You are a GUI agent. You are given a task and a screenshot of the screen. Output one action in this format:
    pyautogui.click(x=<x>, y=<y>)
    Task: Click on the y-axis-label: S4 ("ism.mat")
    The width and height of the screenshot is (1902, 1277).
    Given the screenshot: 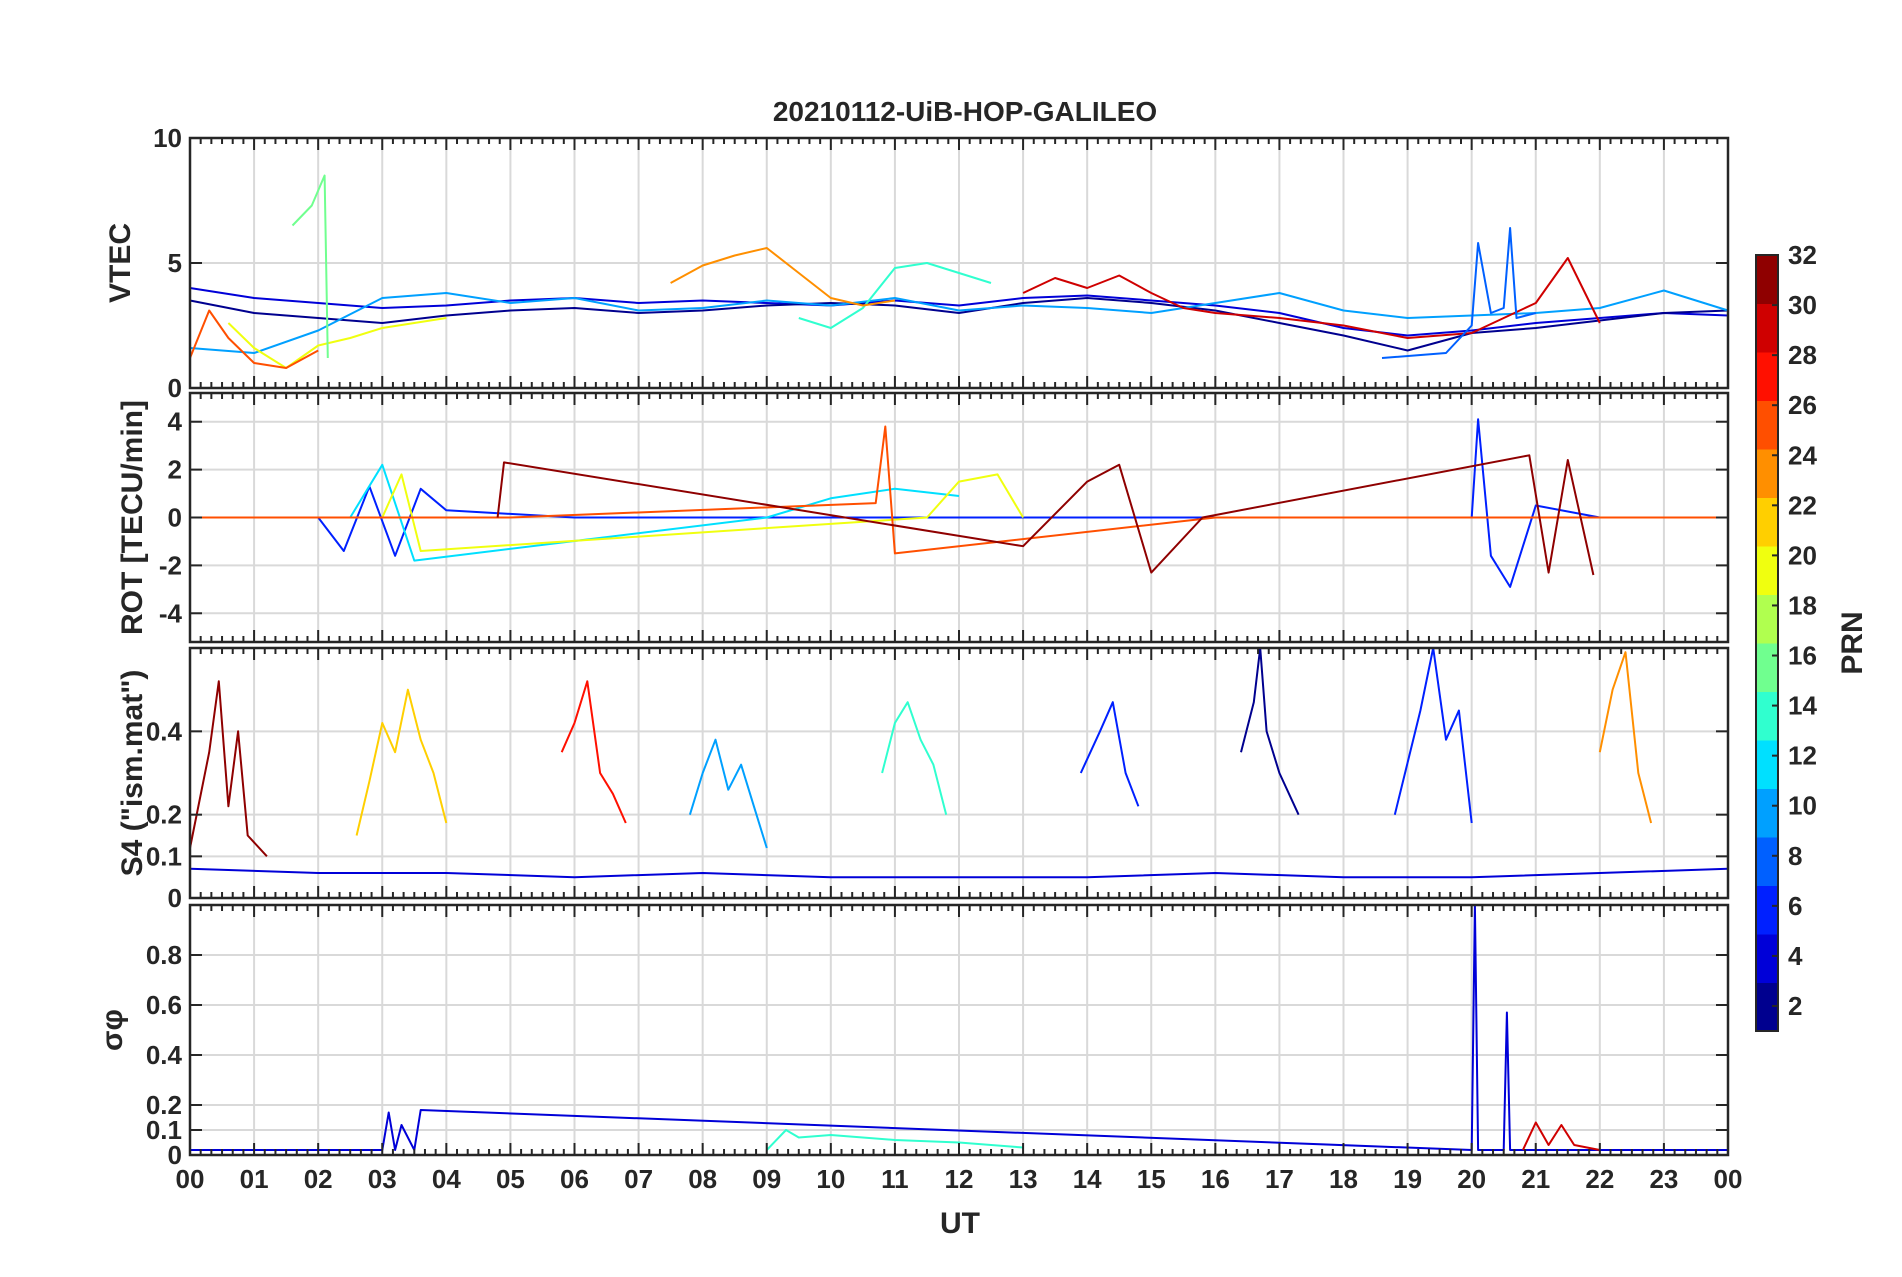 What is the action you would take?
    pyautogui.click(x=132, y=773)
    